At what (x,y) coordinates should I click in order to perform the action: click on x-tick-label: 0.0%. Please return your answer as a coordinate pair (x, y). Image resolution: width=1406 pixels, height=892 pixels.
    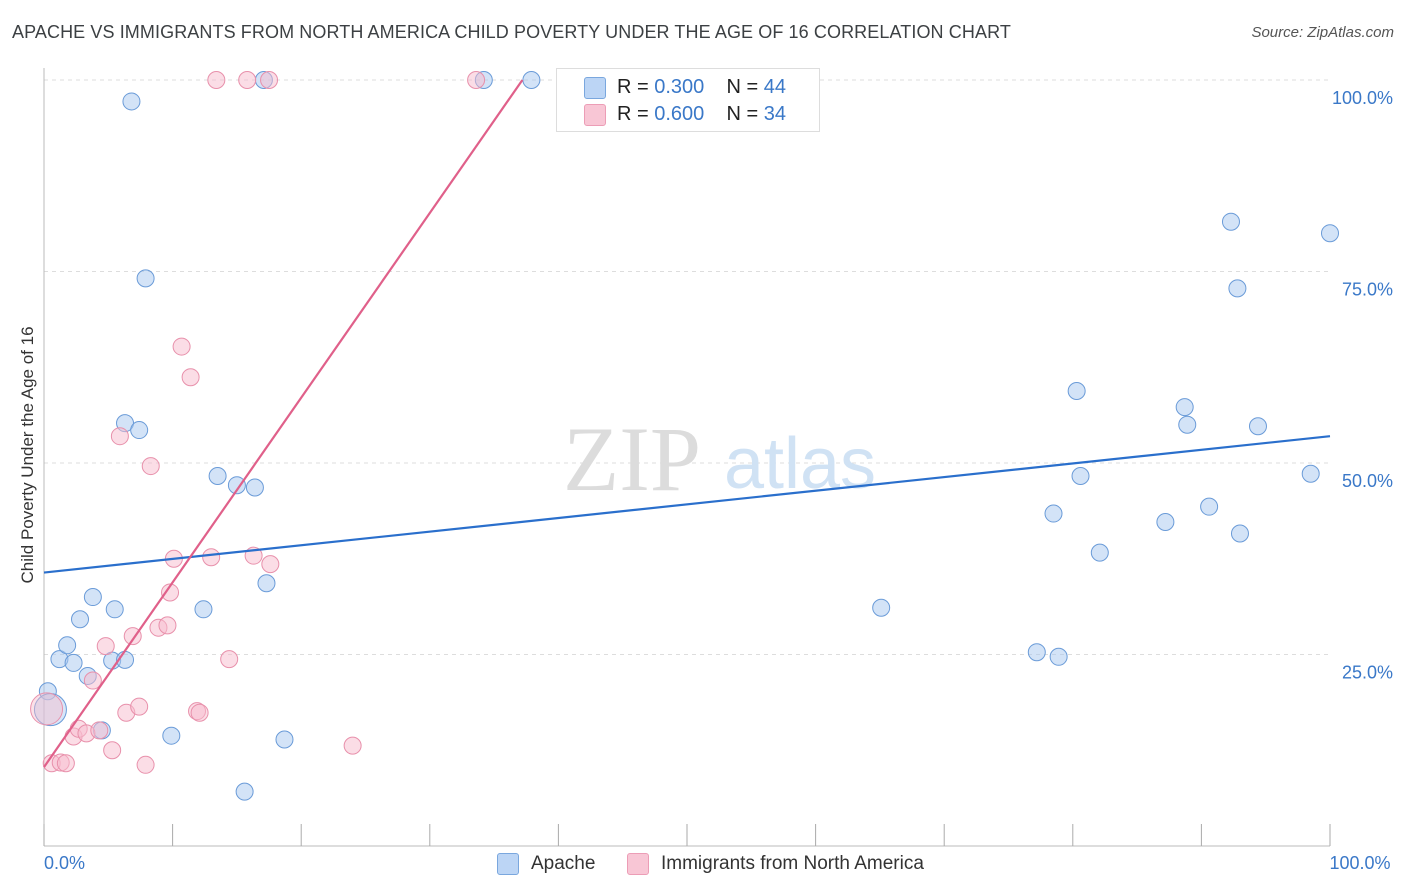
    Looking at the image, I should click on (64, 863).